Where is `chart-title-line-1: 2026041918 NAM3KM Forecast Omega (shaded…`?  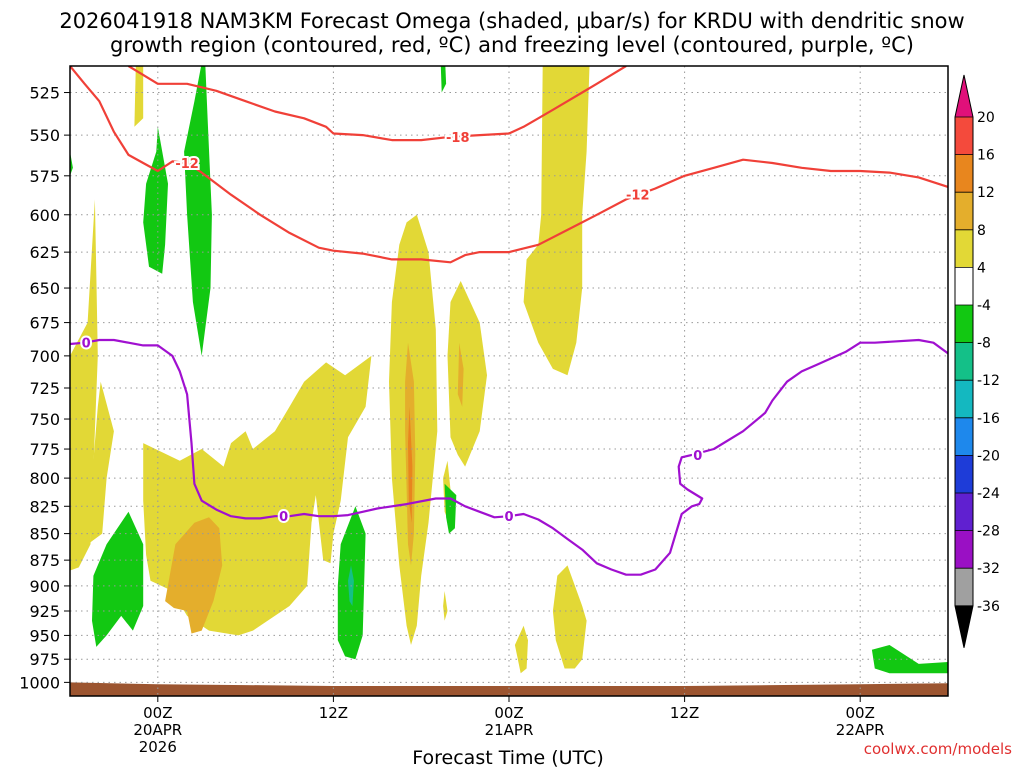
chart-title-line-1: 2026041918 NAM3KM Forecast Omega (shaded… is located at coordinates (511, 21).